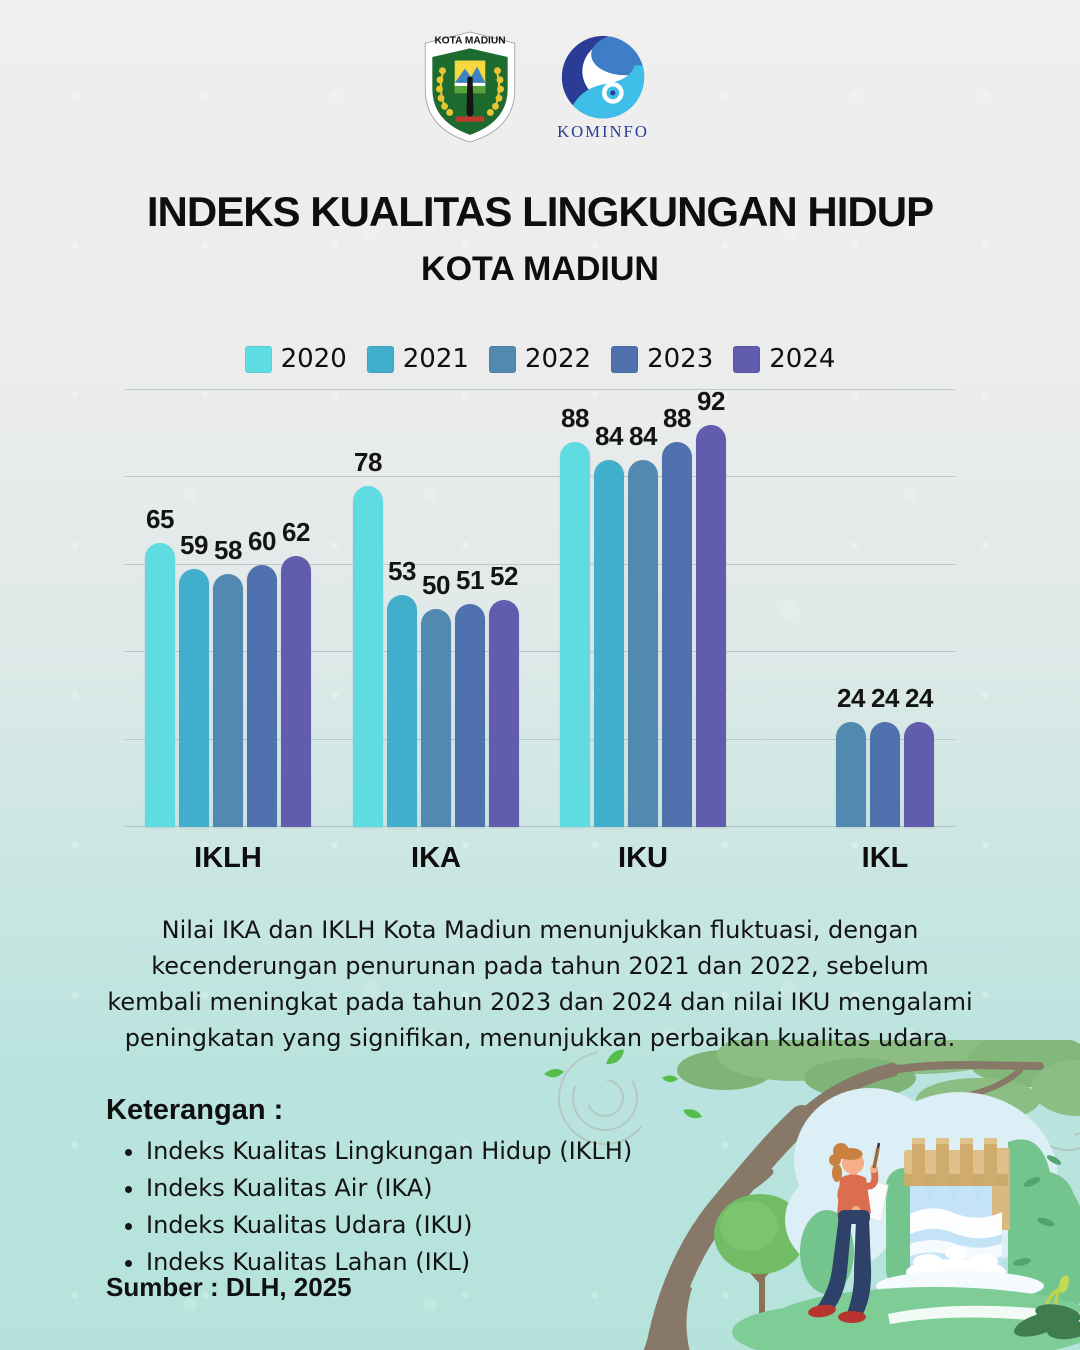  I want to click on falling-leaves, so click(623, 1084).